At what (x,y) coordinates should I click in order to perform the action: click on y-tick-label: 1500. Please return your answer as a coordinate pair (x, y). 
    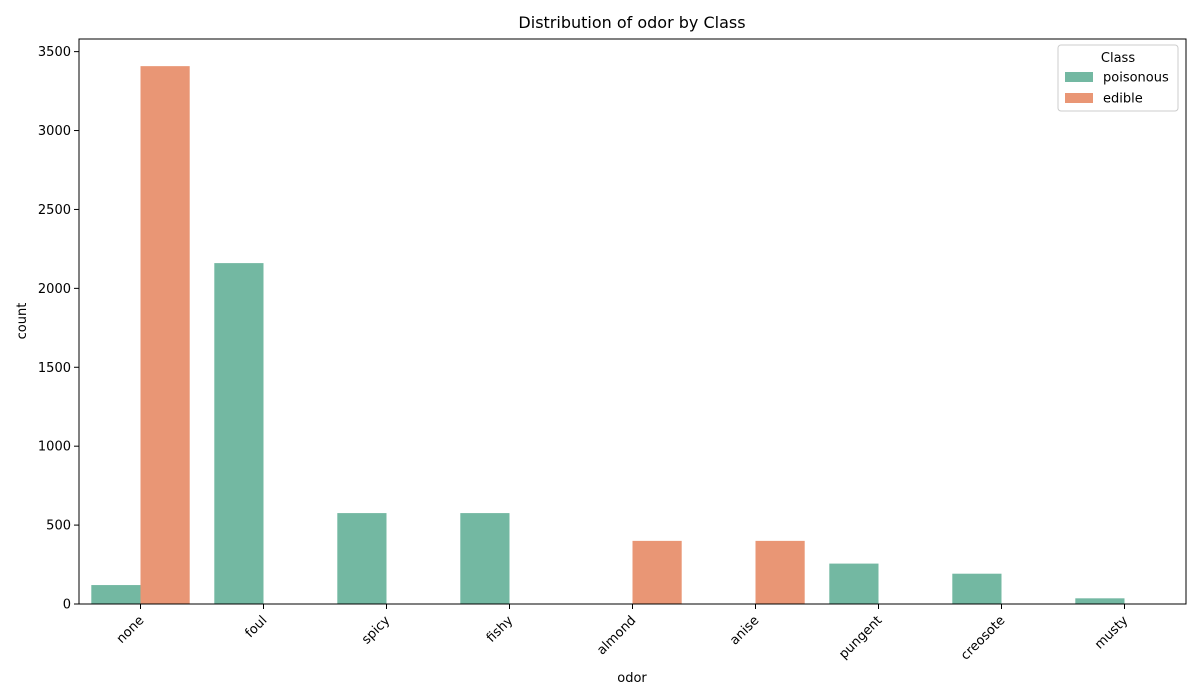
    Looking at the image, I should click on (54, 368).